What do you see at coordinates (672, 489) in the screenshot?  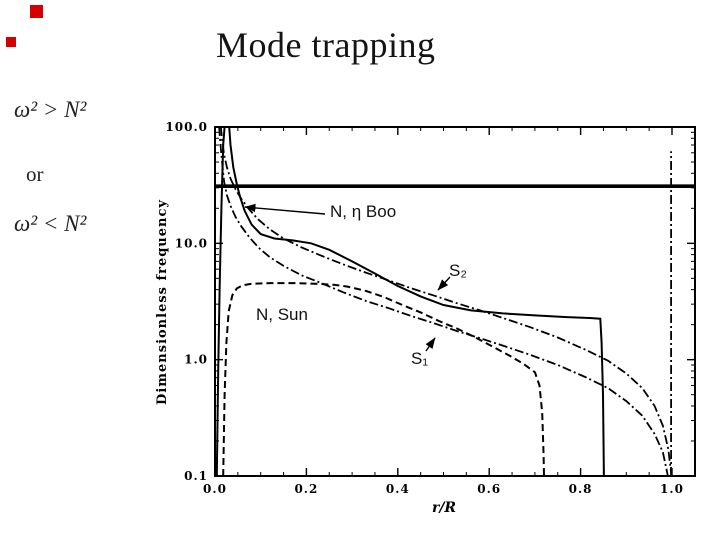 I see `x-tick-label: 1.0` at bounding box center [672, 489].